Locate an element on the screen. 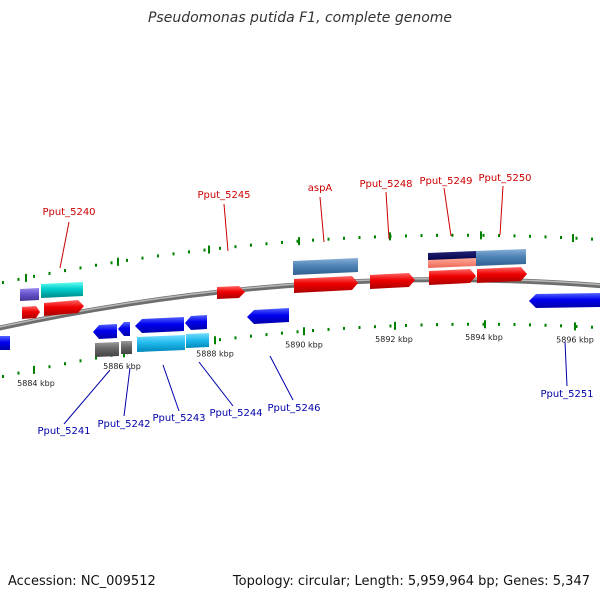 Image resolution: width=600 pixels, height=600 pixels. gene-label-pput-5243: Pput_5243 is located at coordinates (178, 418).